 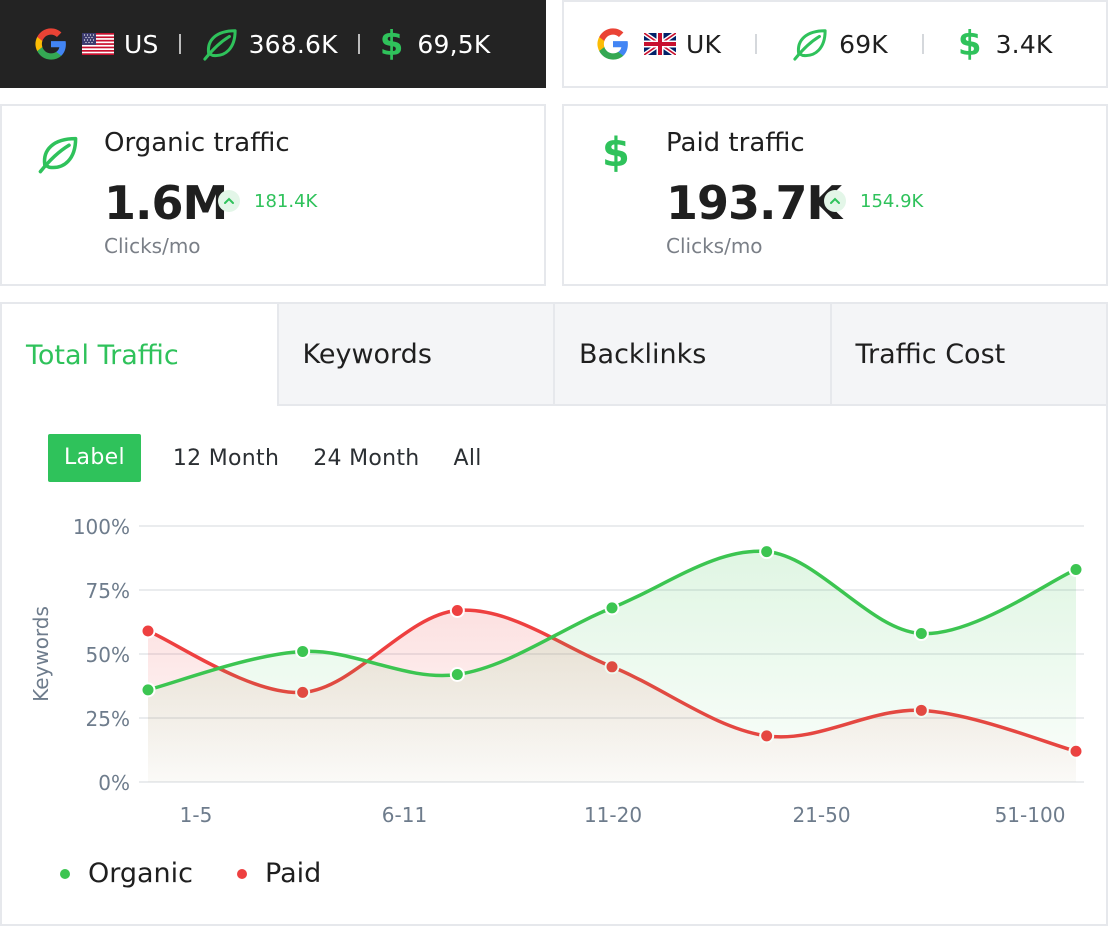 I want to click on y-axis-label: Keywords, so click(x=41, y=654).